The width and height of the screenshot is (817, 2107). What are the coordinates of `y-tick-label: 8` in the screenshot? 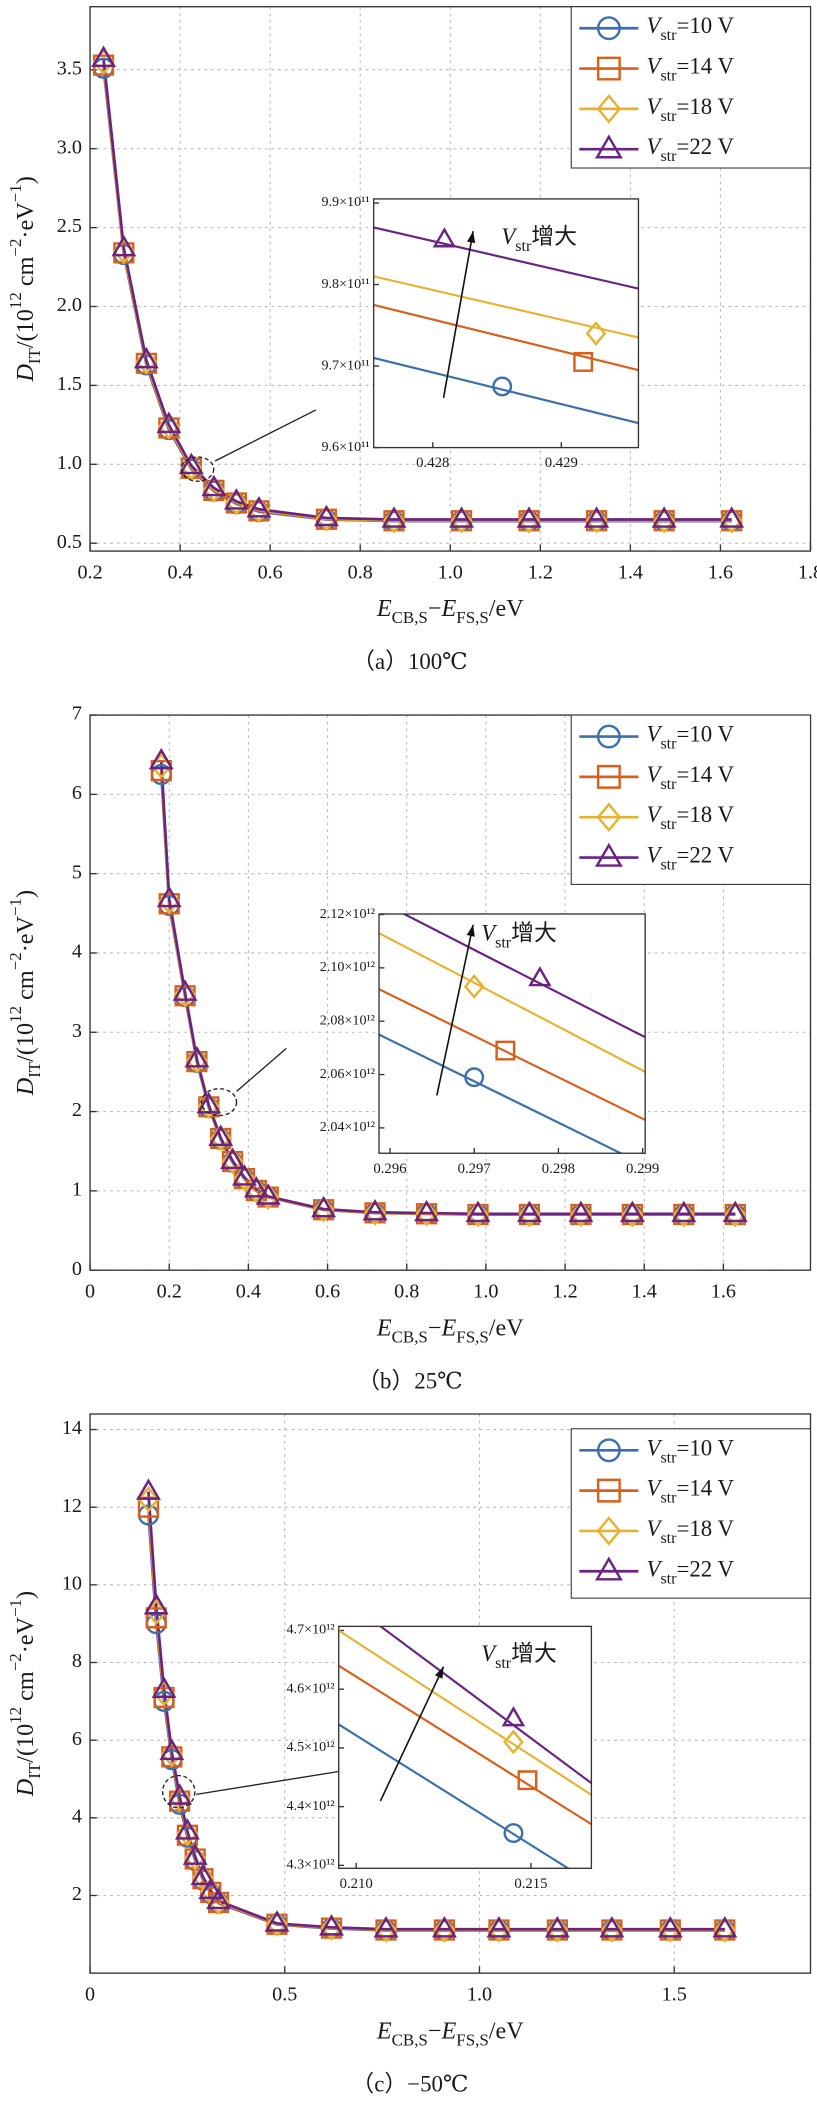 It's located at (77, 1661).